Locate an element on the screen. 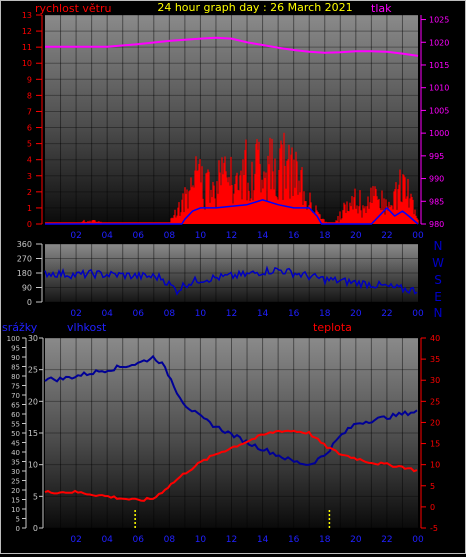 The height and width of the screenshot is (557, 466). wind-y-tick-label: 11 is located at coordinates (27, 47).